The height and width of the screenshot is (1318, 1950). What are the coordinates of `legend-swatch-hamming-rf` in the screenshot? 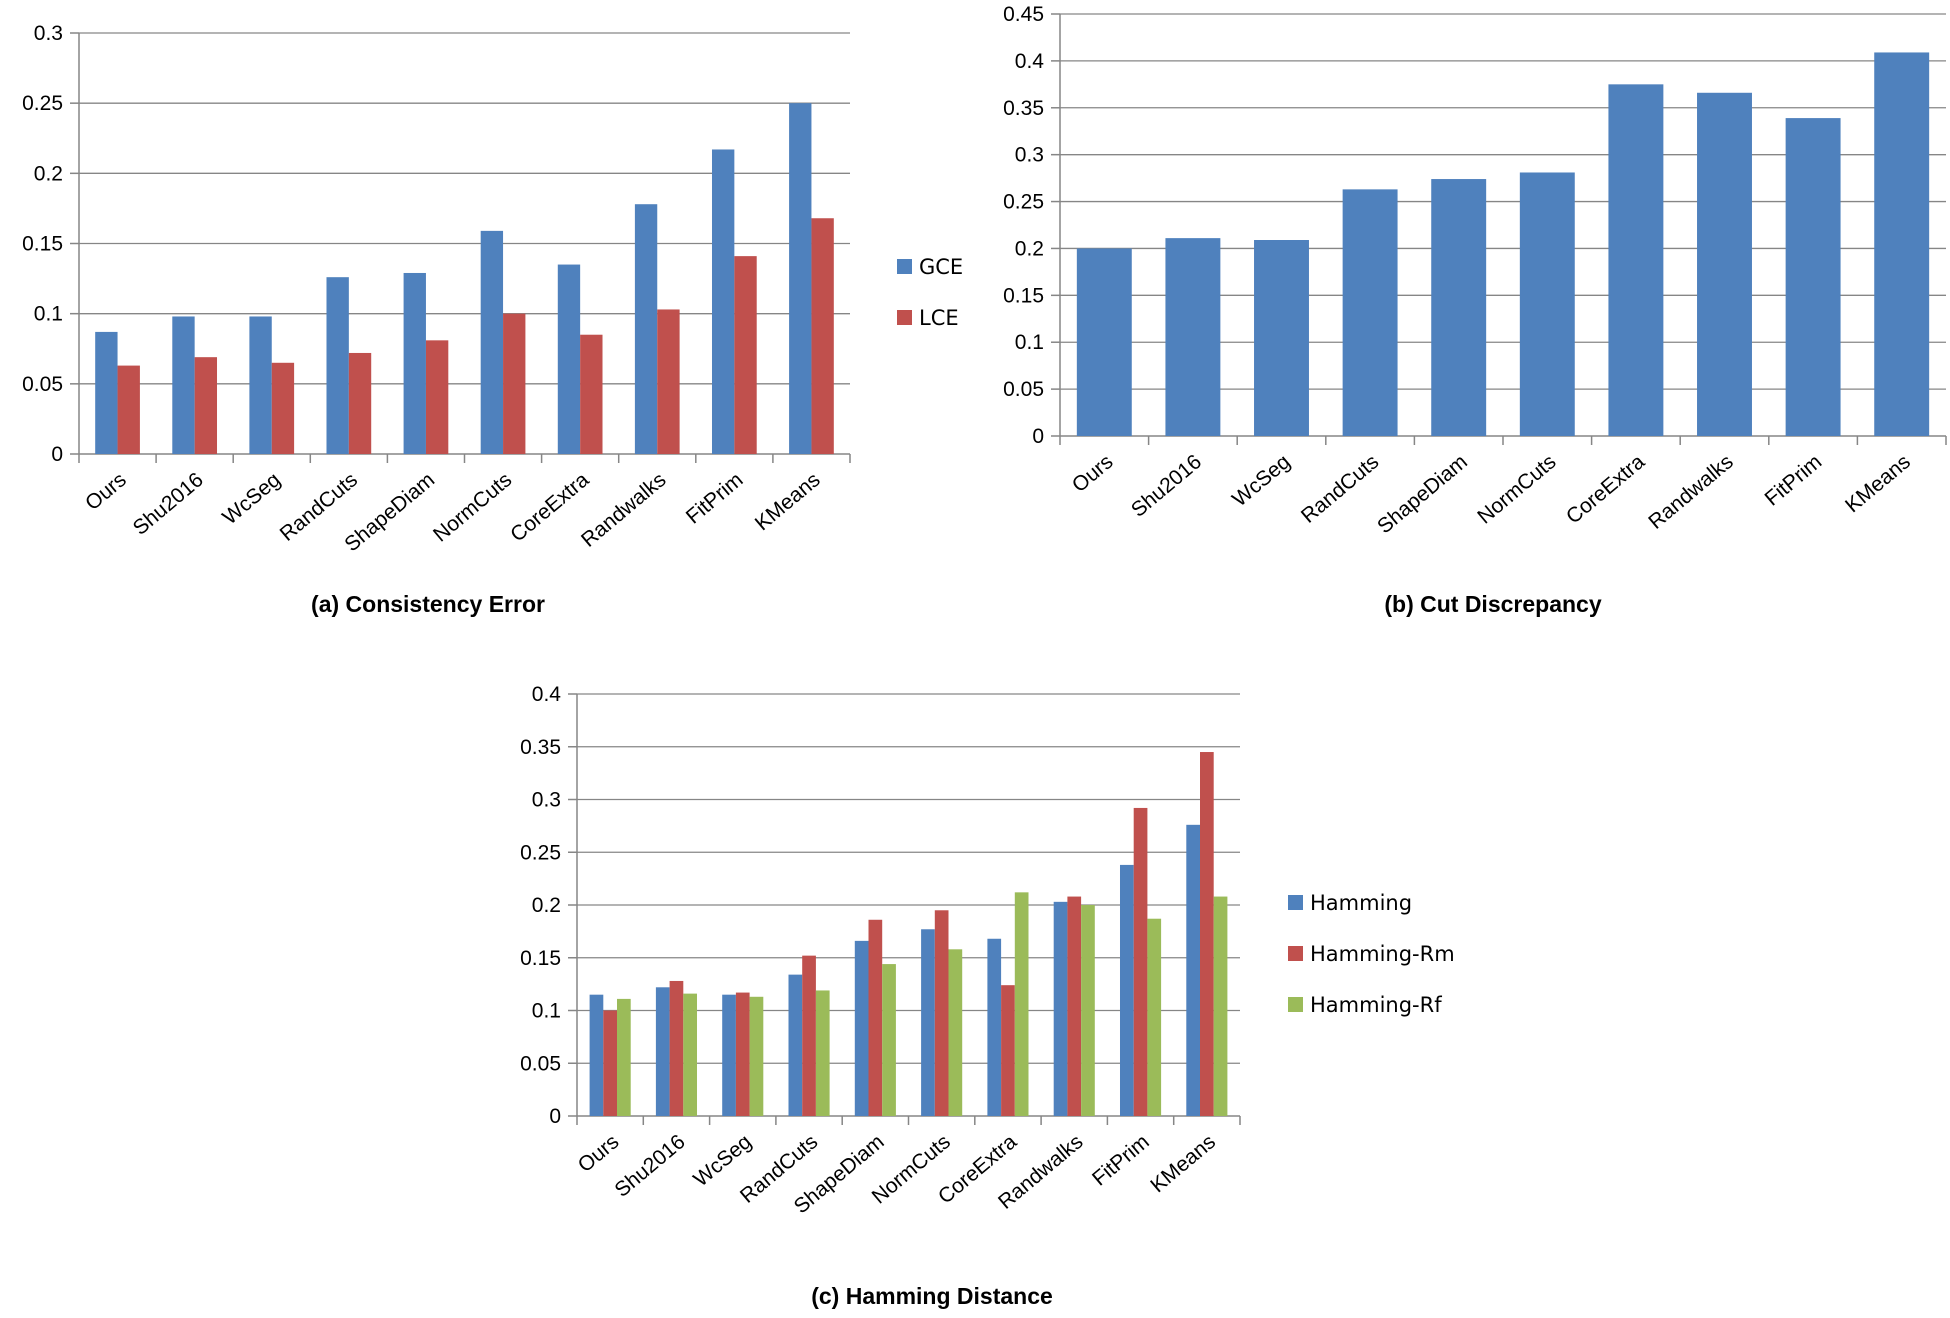 It's located at (1295, 1004).